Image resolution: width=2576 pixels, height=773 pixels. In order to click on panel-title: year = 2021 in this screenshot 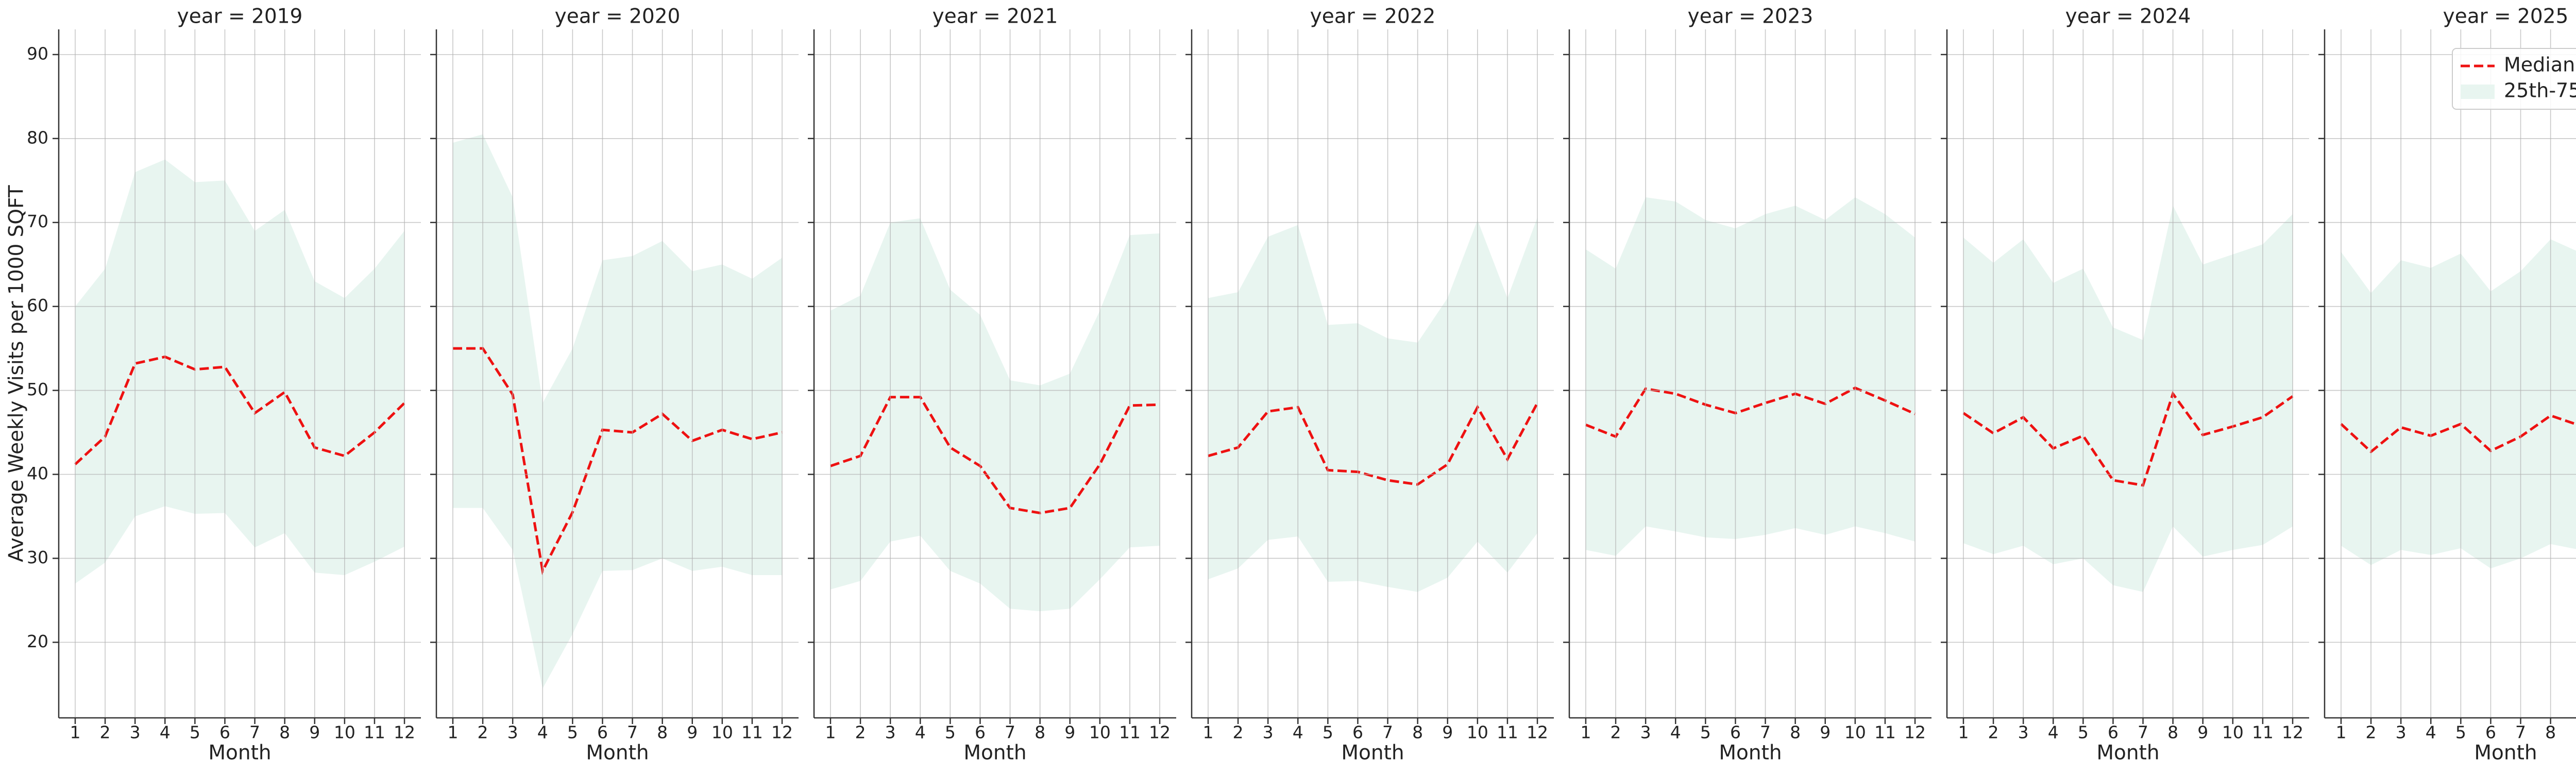, I will do `click(995, 16)`.